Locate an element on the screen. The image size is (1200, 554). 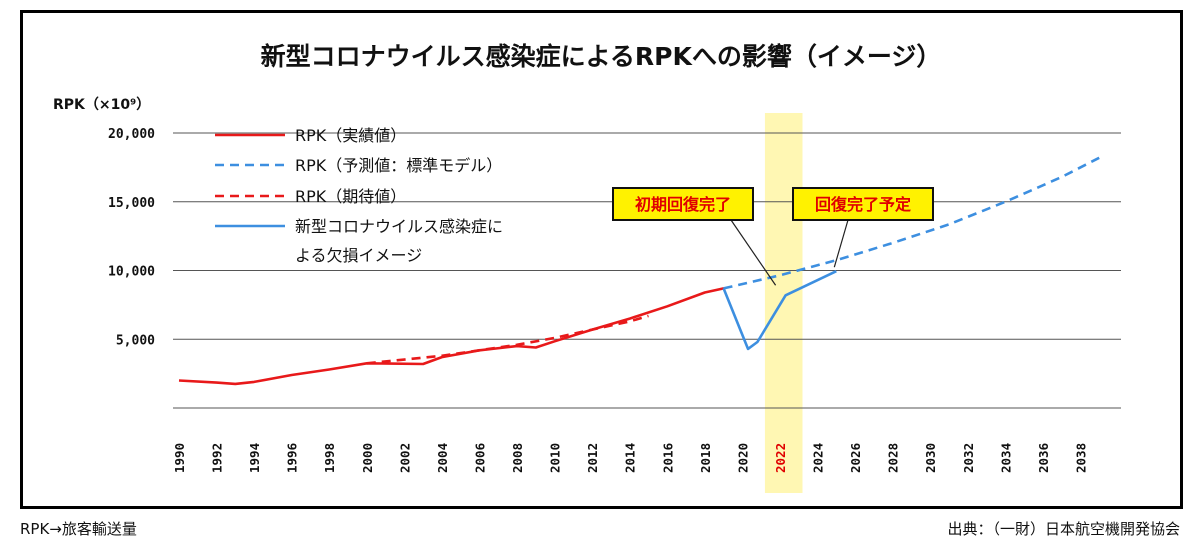
callout-label-1: 初期回復完了 is located at coordinates (683, 204).